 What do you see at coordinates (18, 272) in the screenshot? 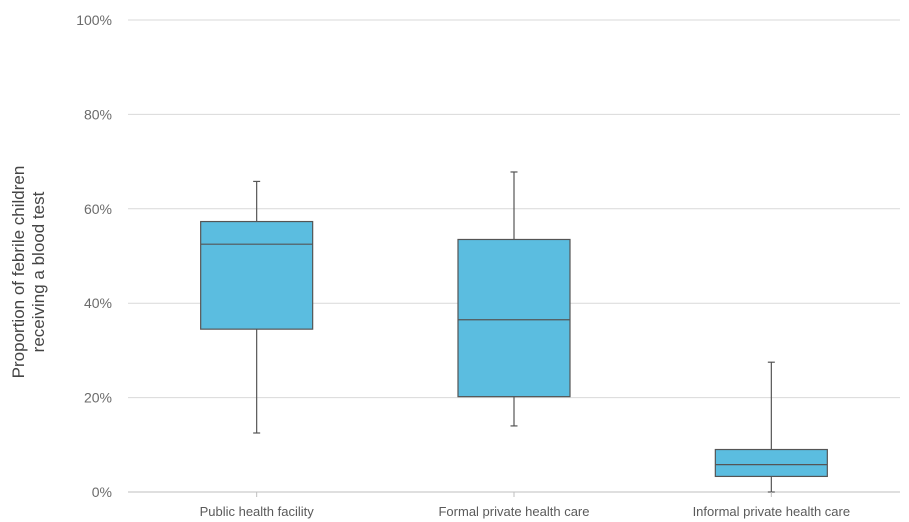
I see `y-axis-title-line-1: Proportion of febrile children` at bounding box center [18, 272].